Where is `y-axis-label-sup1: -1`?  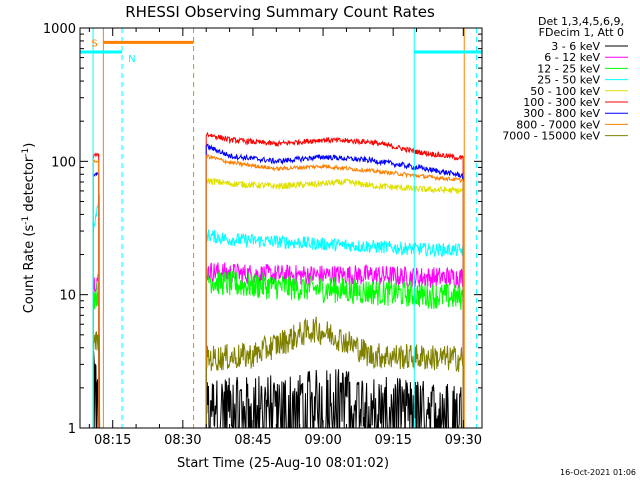 y-axis-label-sup1: -1 is located at coordinates (26, 220).